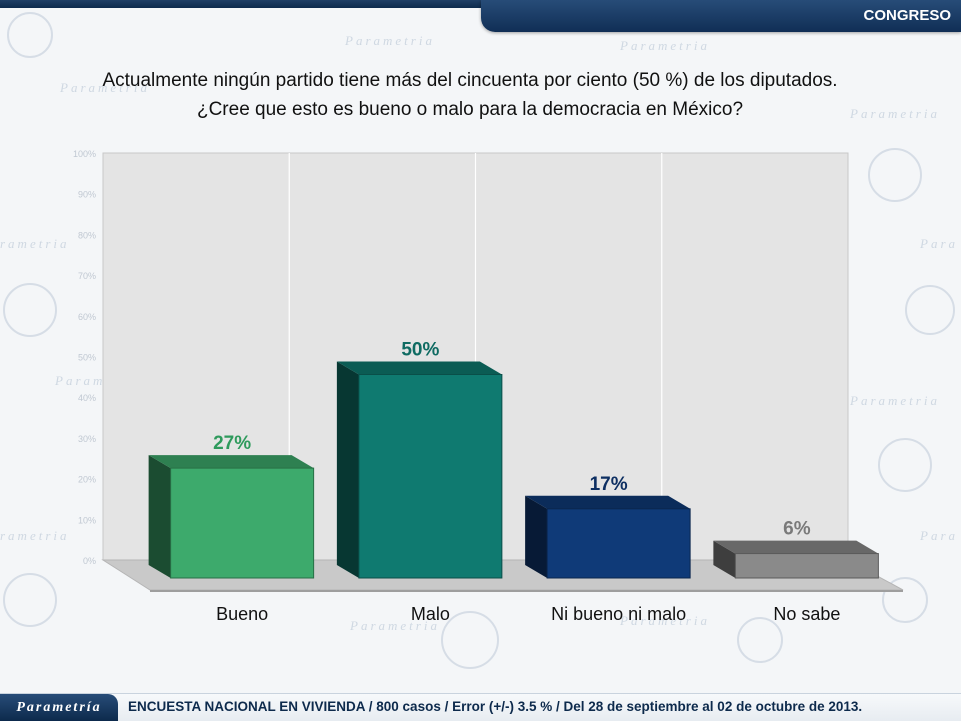 The width and height of the screenshot is (961, 721). What do you see at coordinates (87, 439) in the screenshot?
I see `y-tick-label: 30%` at bounding box center [87, 439].